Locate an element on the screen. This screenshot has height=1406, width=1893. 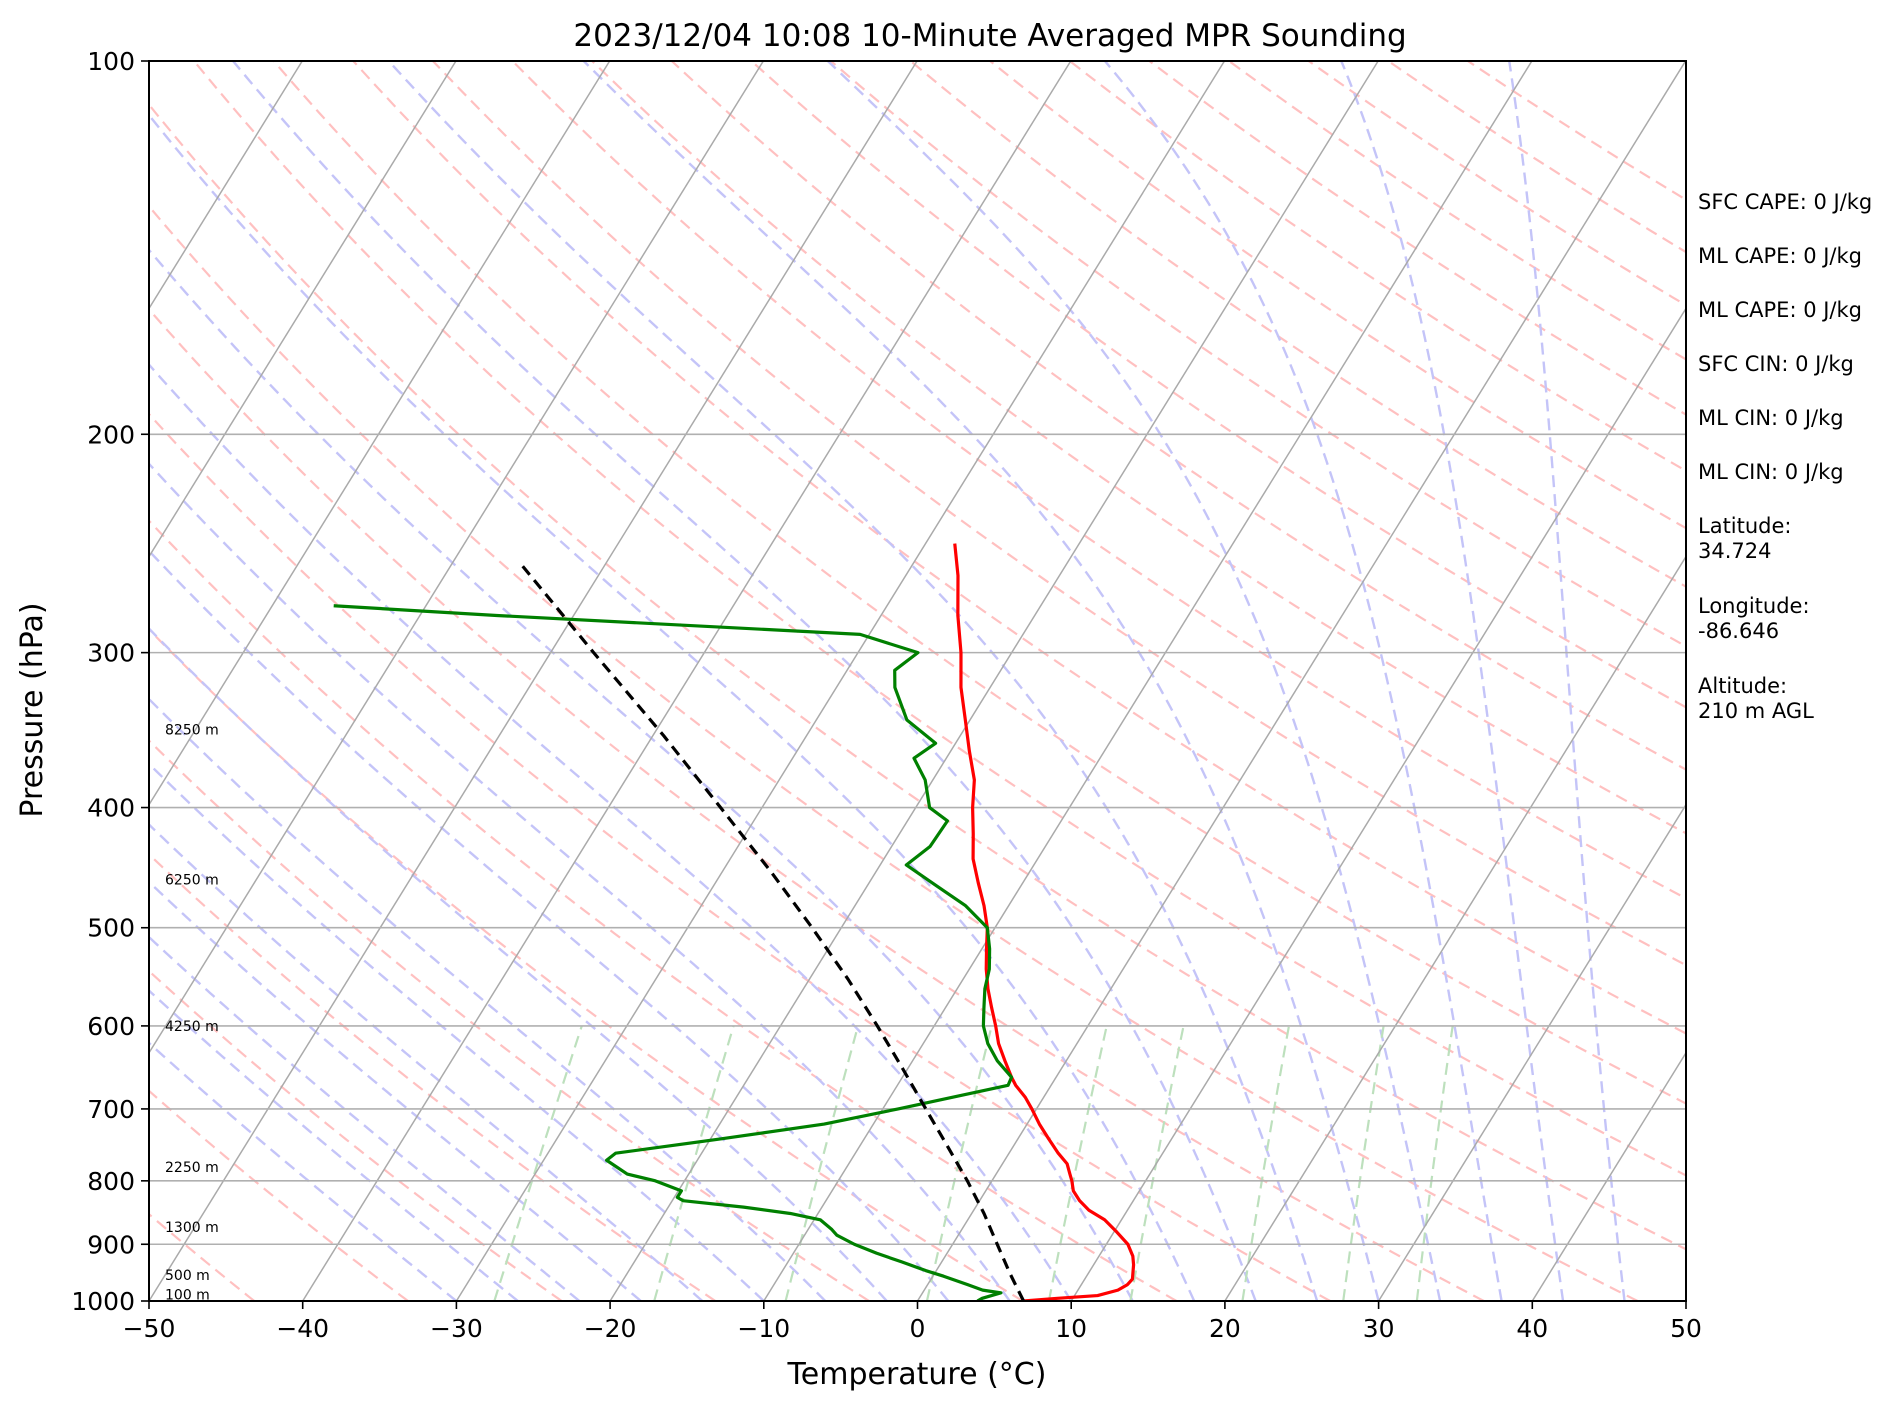
y-tick-label: 300 is located at coordinates (111, 653).